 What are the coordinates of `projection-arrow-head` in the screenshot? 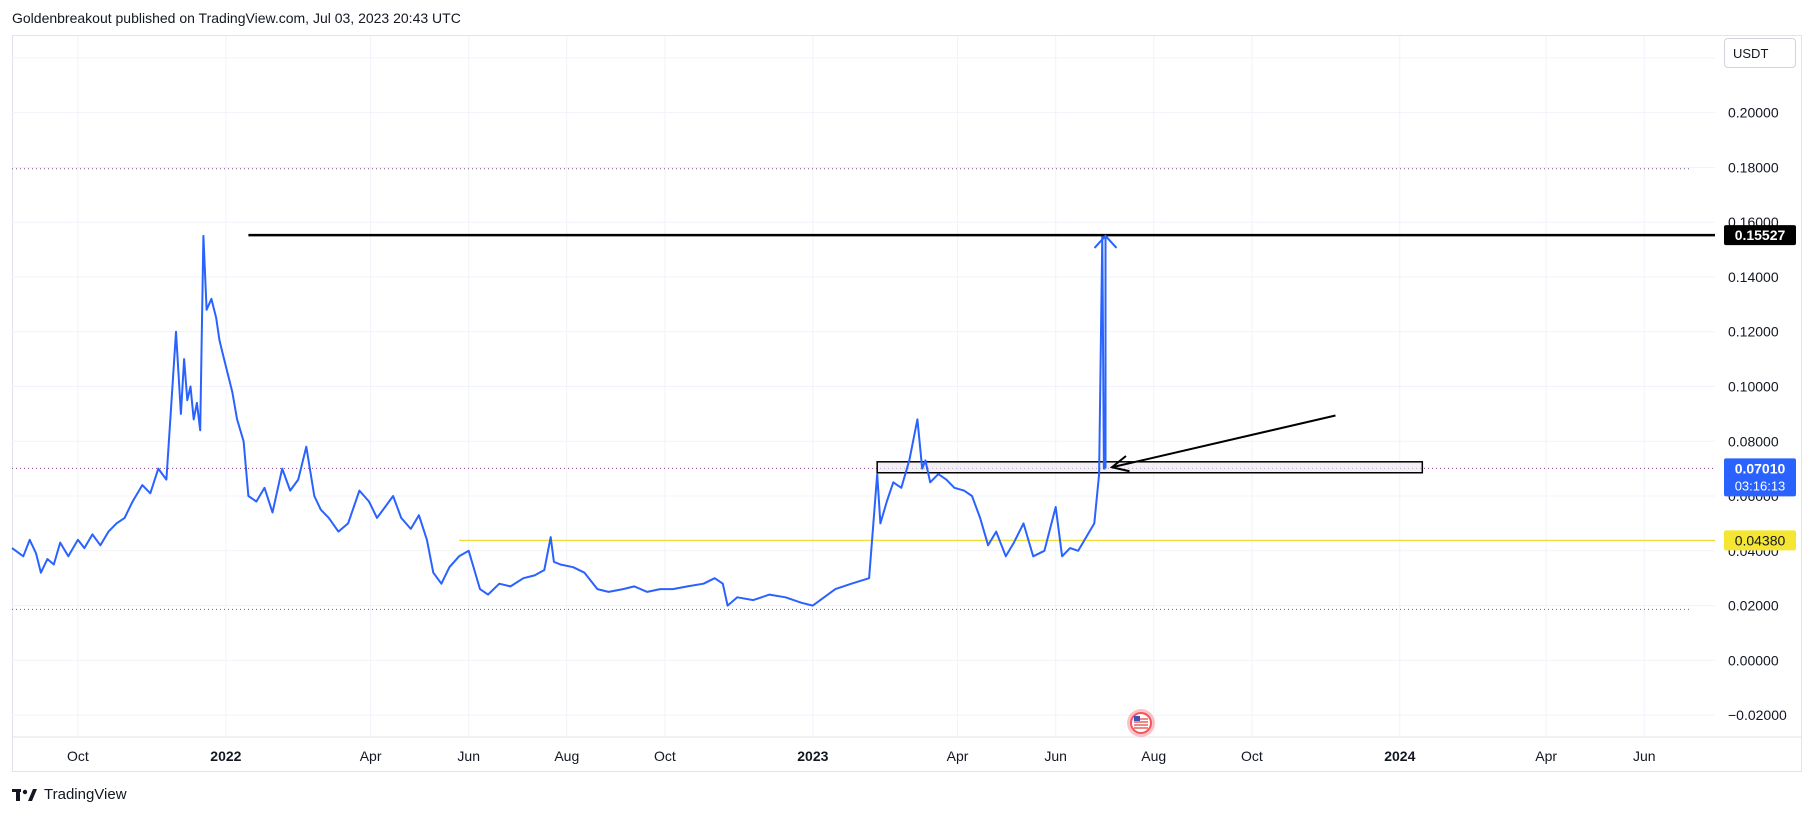 It's located at (1105, 241).